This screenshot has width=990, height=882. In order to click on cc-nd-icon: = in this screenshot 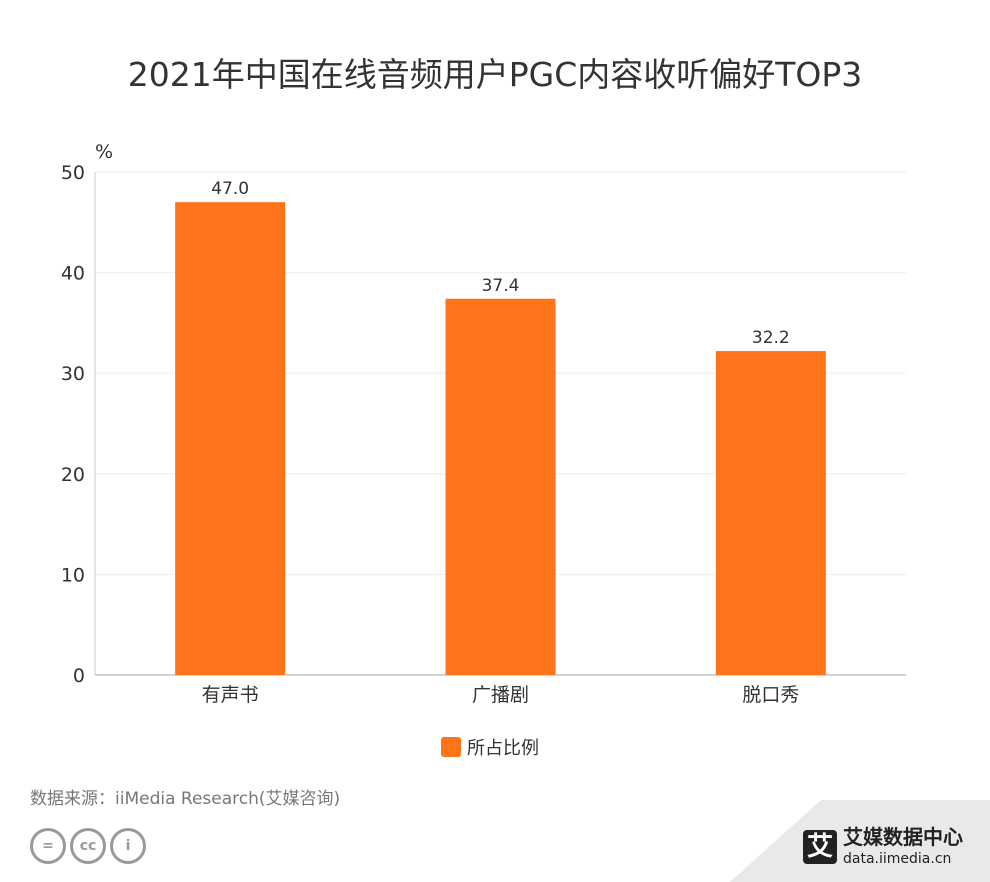, I will do `click(48, 846)`.